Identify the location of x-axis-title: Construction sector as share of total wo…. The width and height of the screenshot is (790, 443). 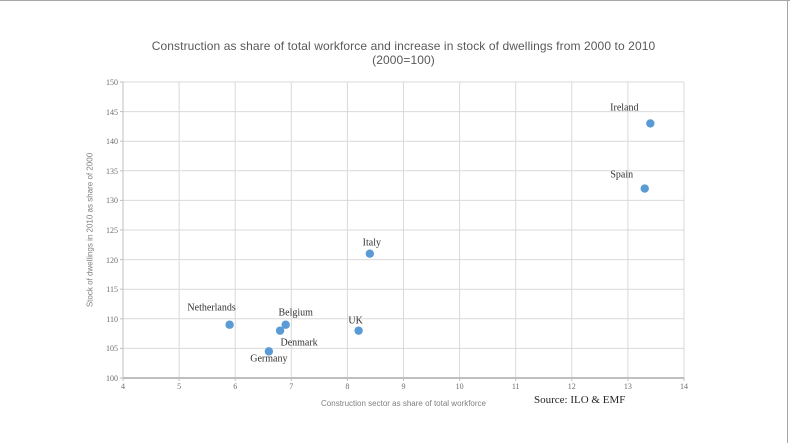
(403, 403).